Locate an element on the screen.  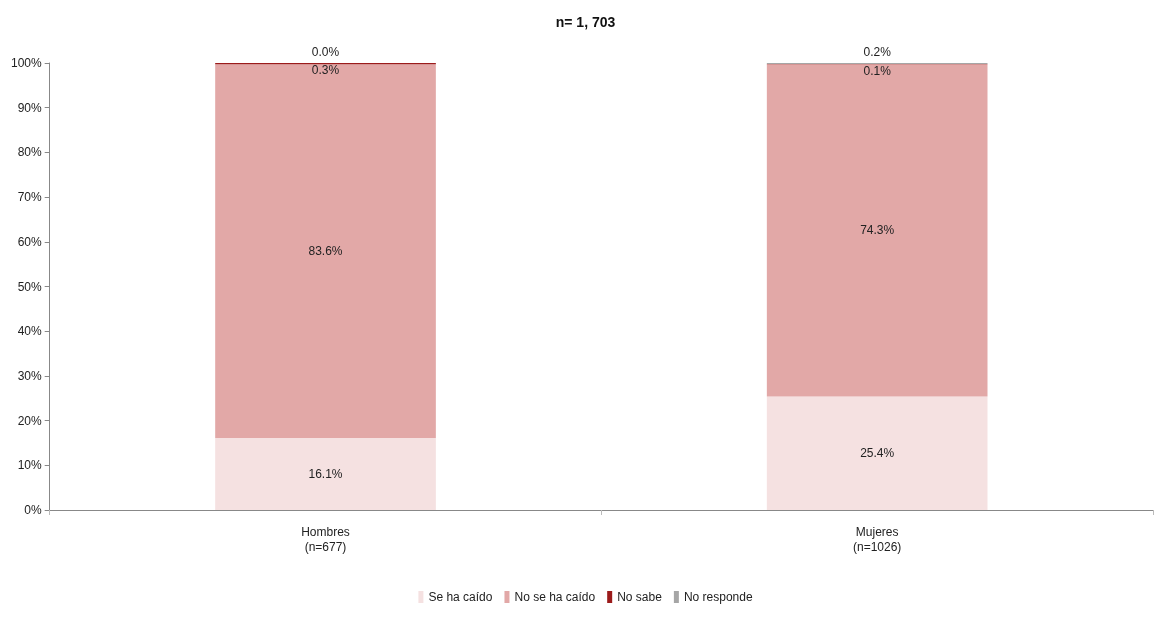
y-tick-label: 0% is located at coordinates (33, 510).